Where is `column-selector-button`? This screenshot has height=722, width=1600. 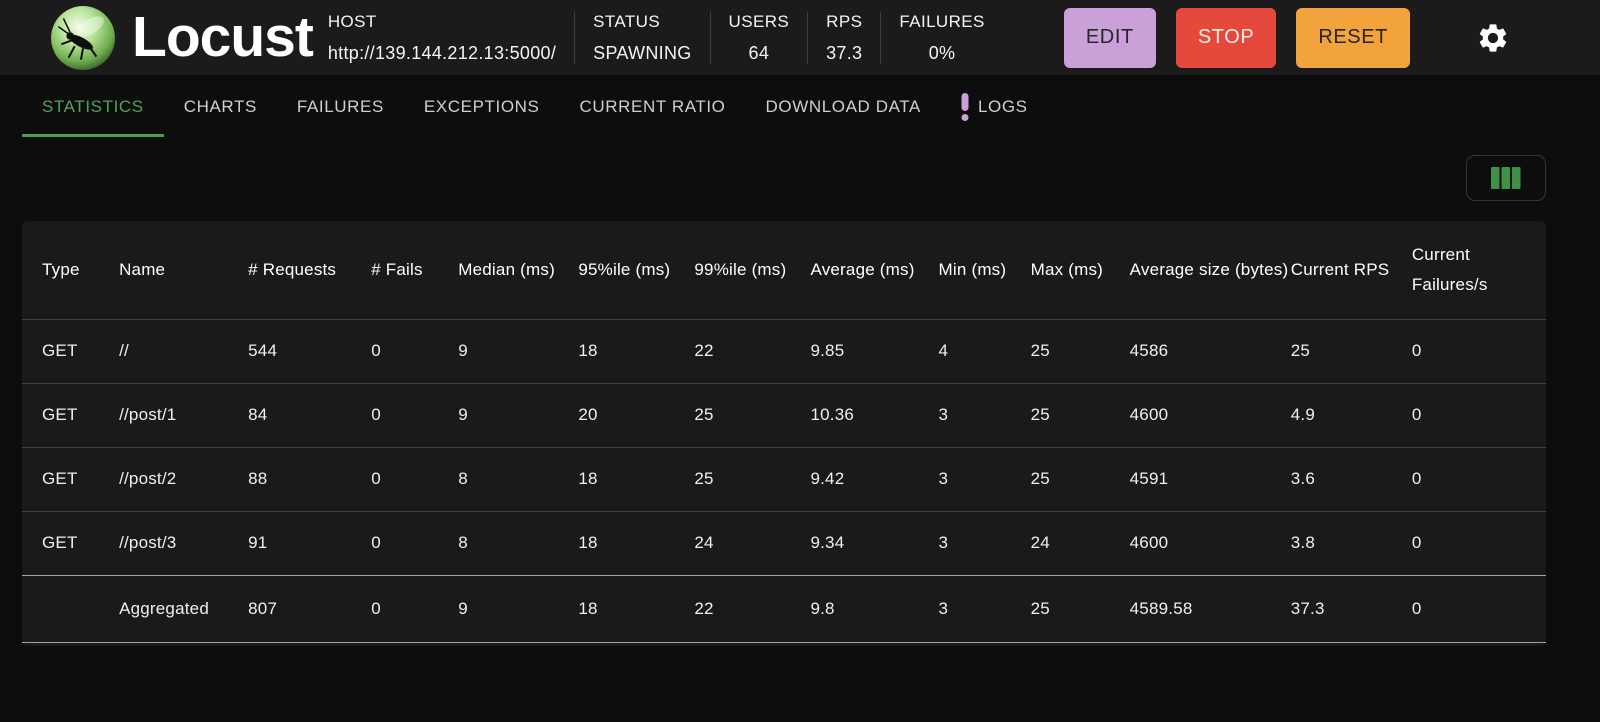 column-selector-button is located at coordinates (1506, 178).